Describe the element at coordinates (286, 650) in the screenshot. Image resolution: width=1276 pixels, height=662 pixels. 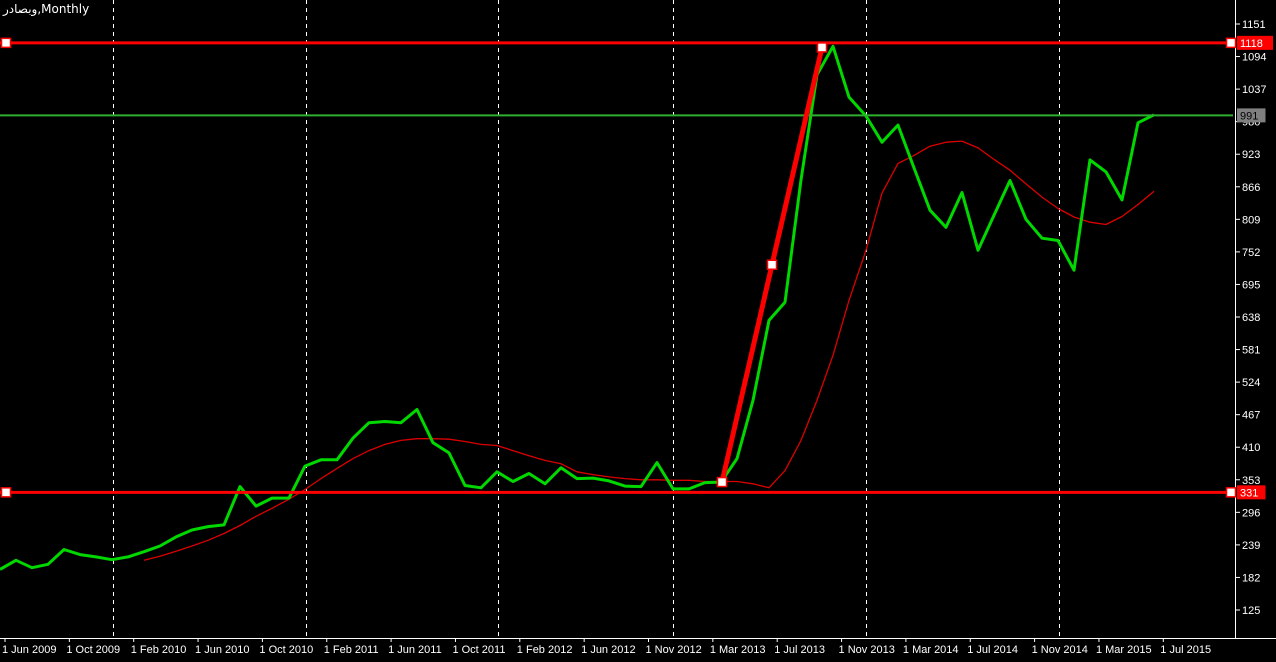
I see `x-axis-label: 1 Oct 2010` at that location.